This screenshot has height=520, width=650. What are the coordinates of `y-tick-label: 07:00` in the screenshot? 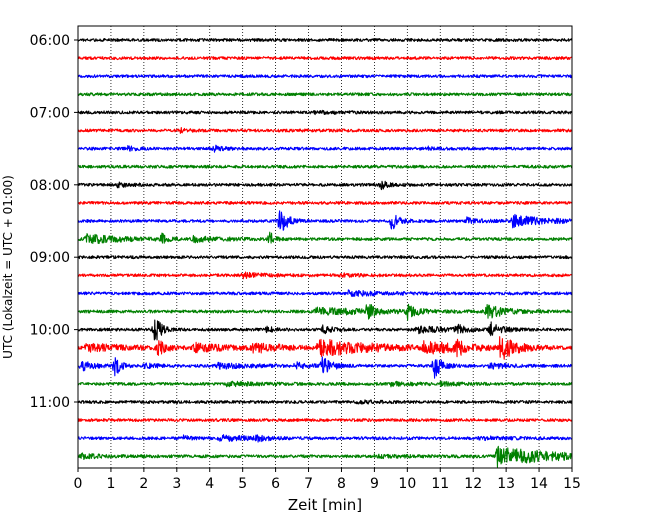 It's located at (50, 113).